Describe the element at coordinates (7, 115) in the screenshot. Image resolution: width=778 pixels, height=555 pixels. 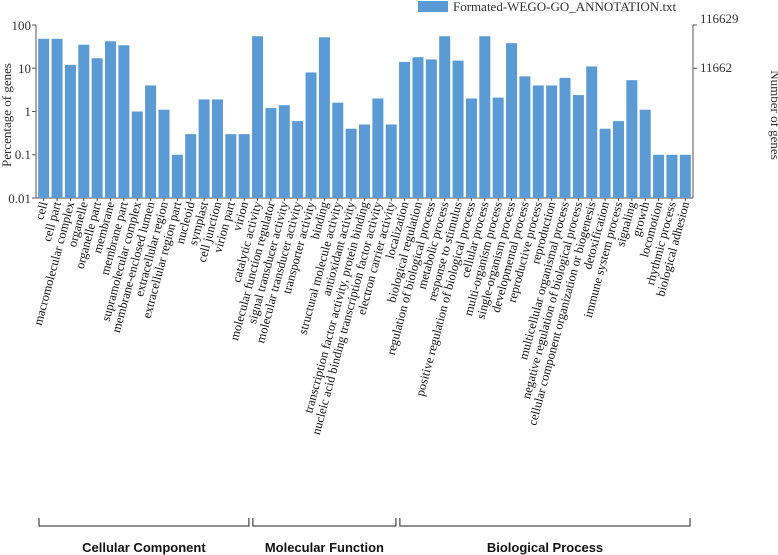
I see `y-axis-title: Percentage of genes` at that location.